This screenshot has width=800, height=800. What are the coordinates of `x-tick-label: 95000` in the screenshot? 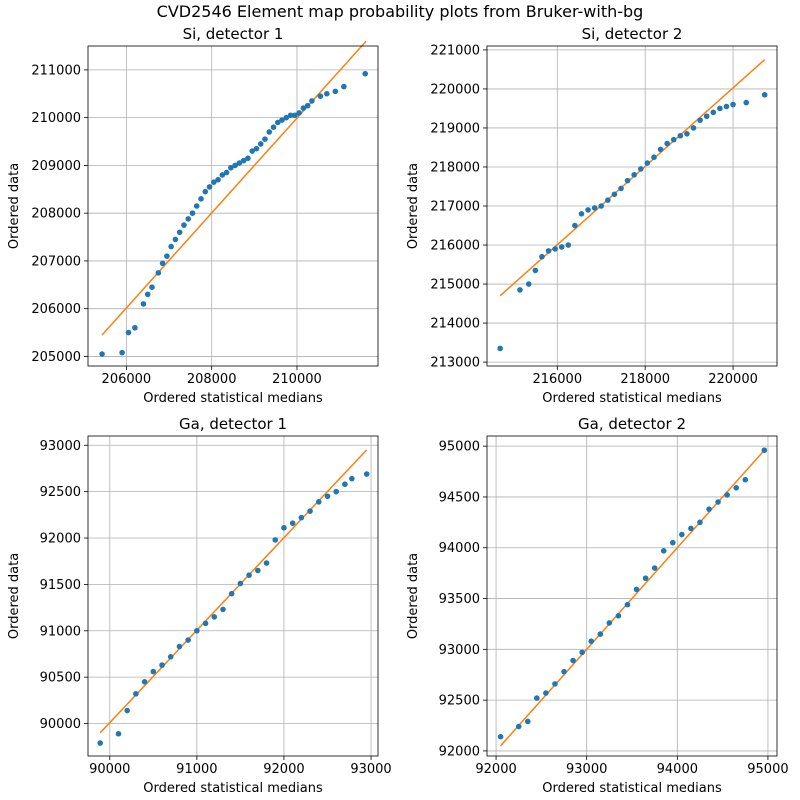 It's located at (767, 769).